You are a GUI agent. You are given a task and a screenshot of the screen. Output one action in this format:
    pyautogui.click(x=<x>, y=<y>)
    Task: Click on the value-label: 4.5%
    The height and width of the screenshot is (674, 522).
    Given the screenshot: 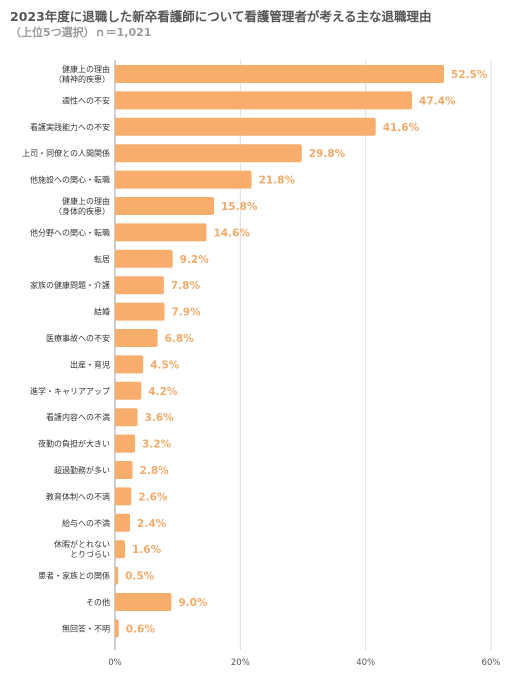 What is the action you would take?
    pyautogui.click(x=165, y=365)
    